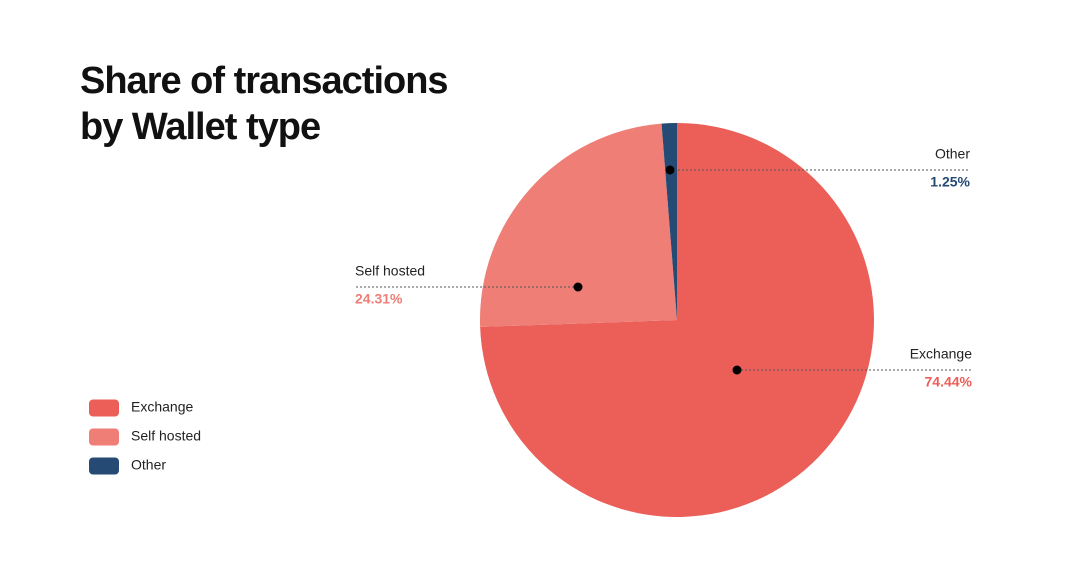 The width and height of the screenshot is (1080, 567). I want to click on legend-label: Other, so click(148, 465).